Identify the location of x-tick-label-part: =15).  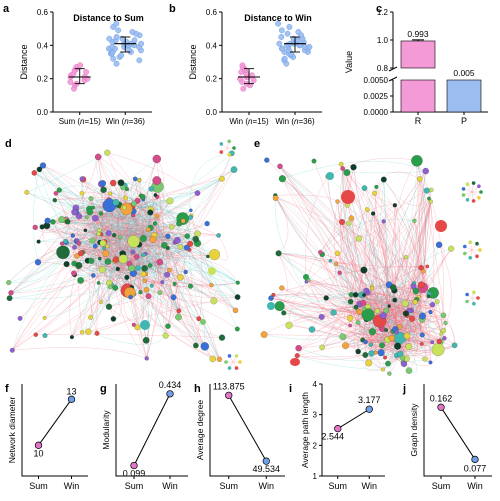
(260, 121).